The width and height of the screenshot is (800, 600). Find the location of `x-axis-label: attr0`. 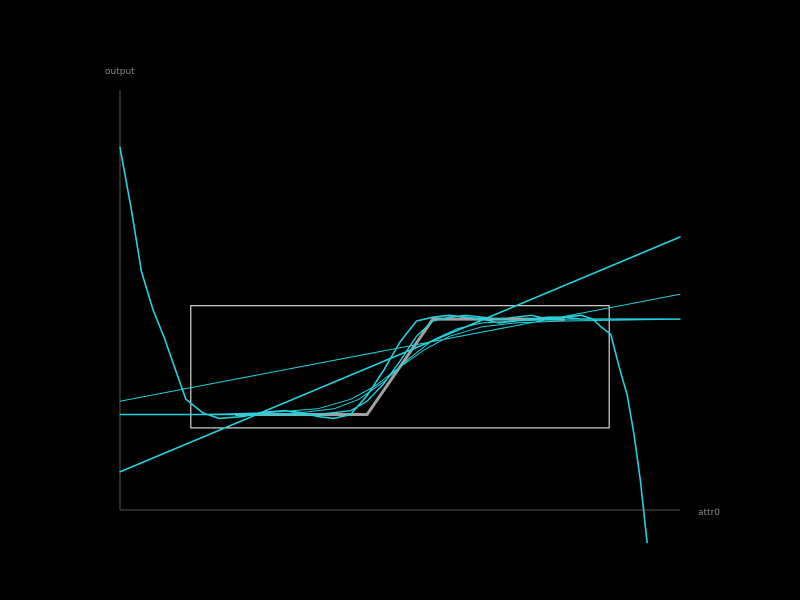

x-axis-label: attr0 is located at coordinates (709, 513).